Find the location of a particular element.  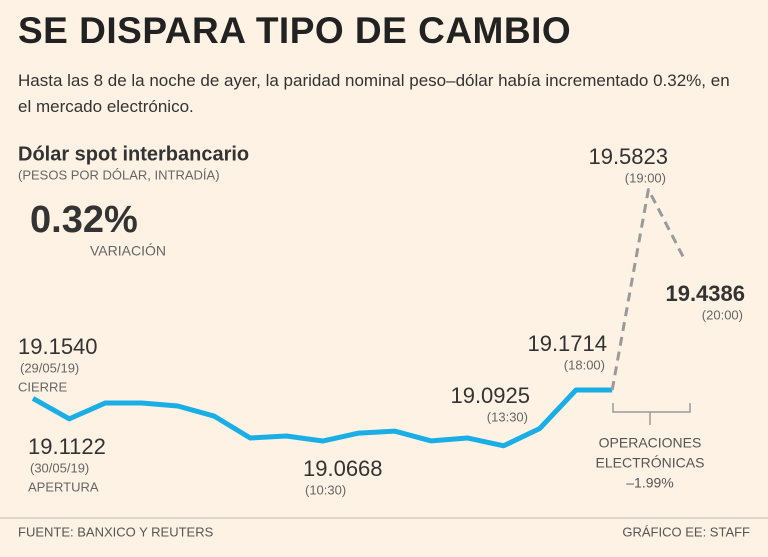

value-label: 19.4386 is located at coordinates (705, 293).